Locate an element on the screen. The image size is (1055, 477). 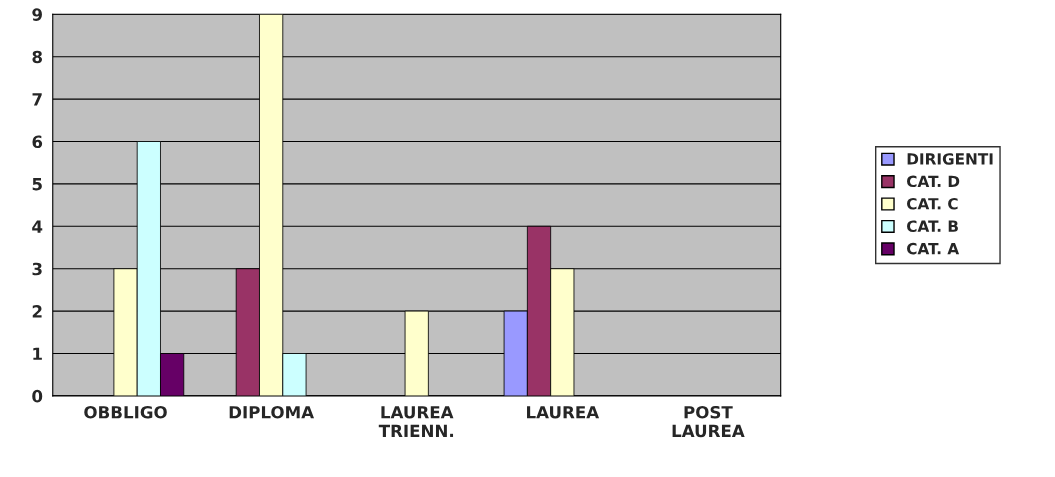
legend-label: CAT. A is located at coordinates (933, 248).